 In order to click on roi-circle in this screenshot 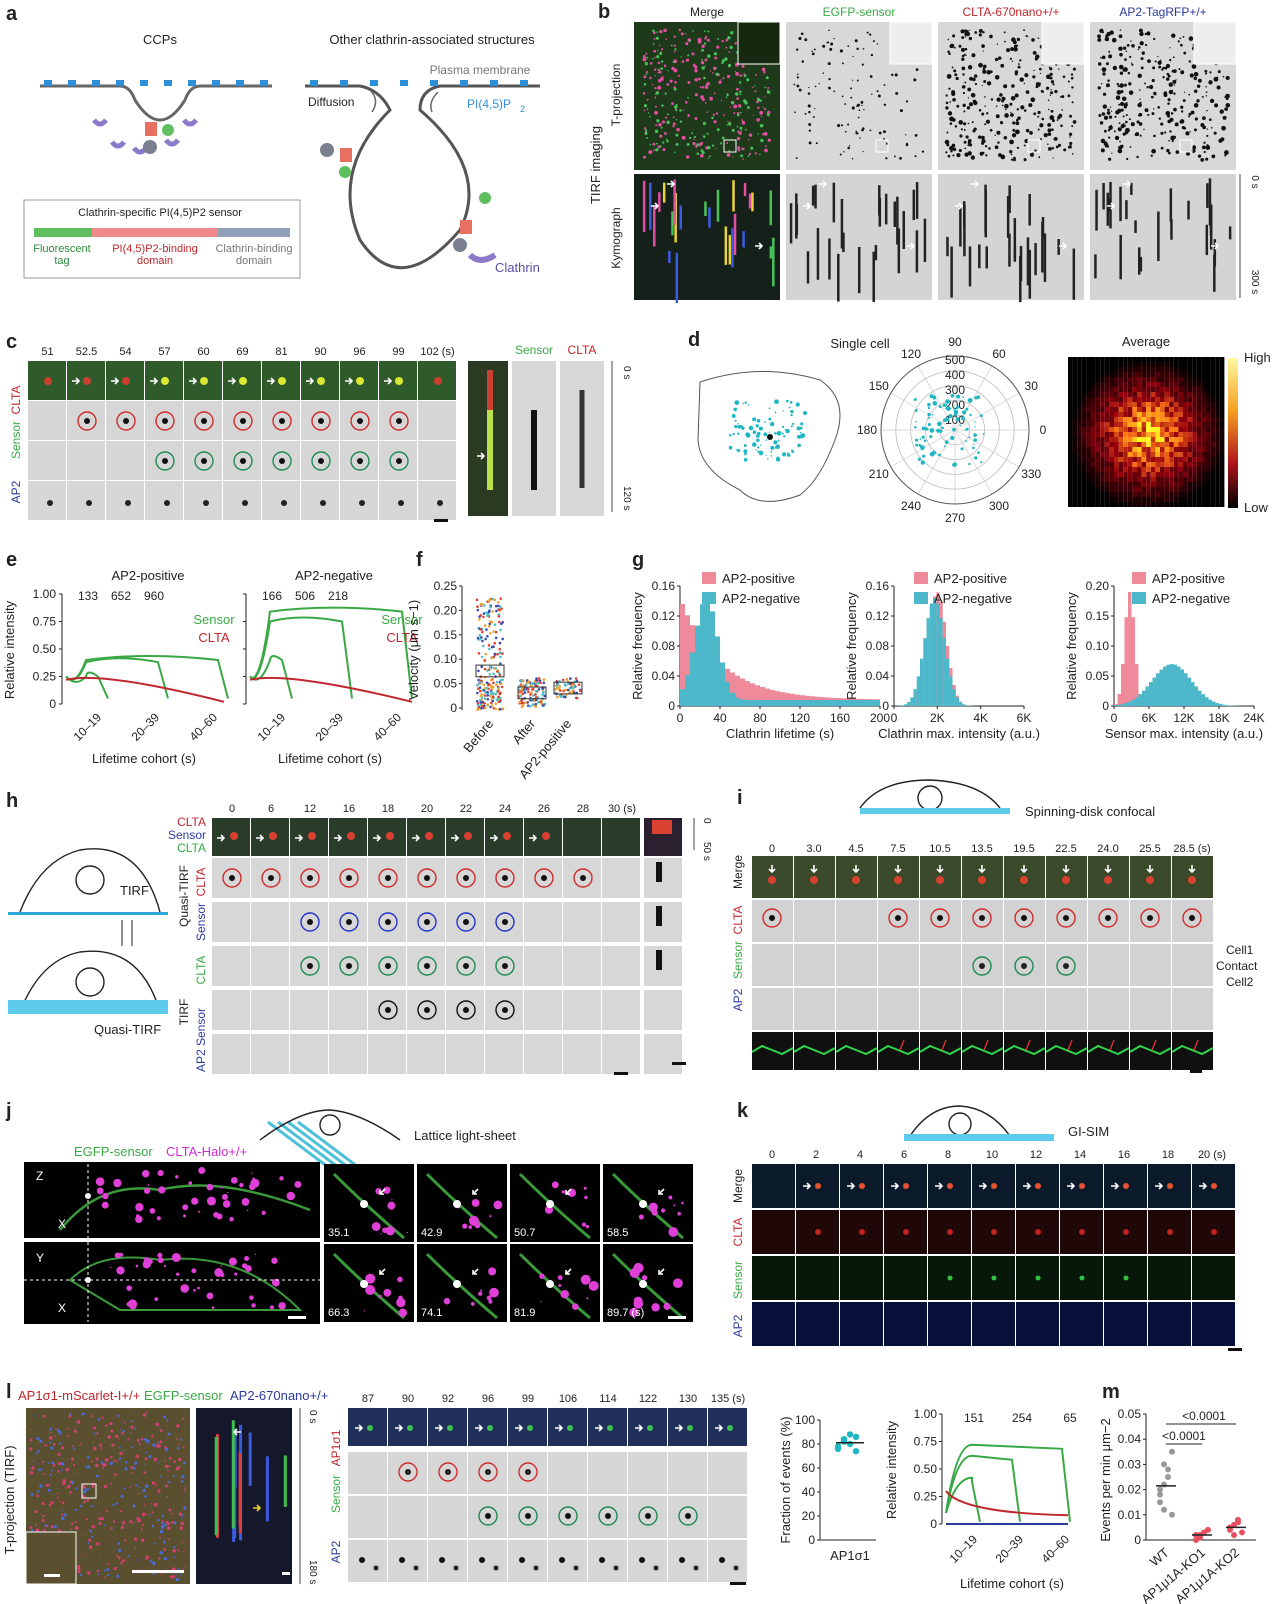, I will do `click(408, 1472)`.